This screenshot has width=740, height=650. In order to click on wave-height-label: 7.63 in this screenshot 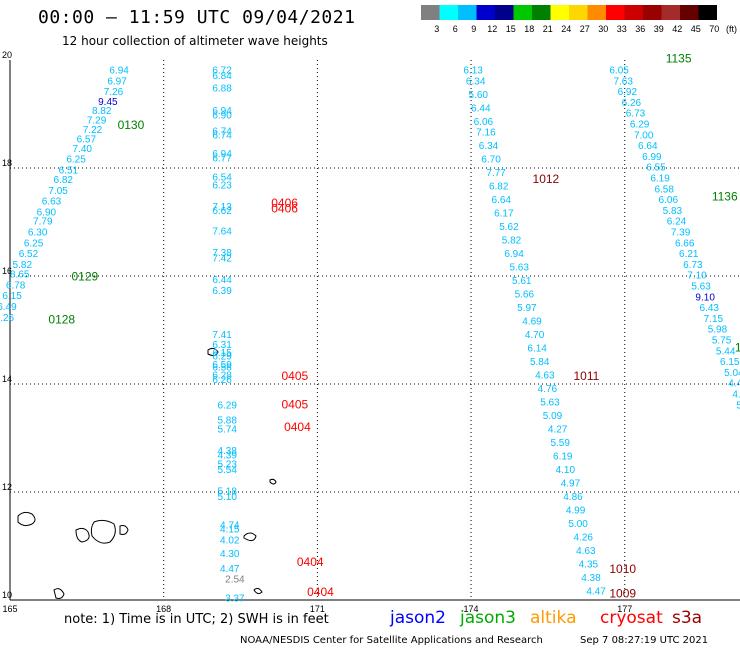, I will do `click(623, 81)`.